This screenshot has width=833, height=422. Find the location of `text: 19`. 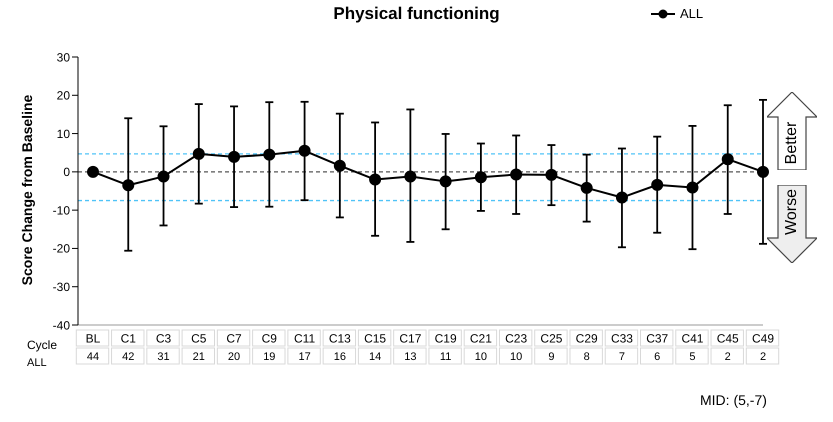

text: 19 is located at coordinates (269, 357).